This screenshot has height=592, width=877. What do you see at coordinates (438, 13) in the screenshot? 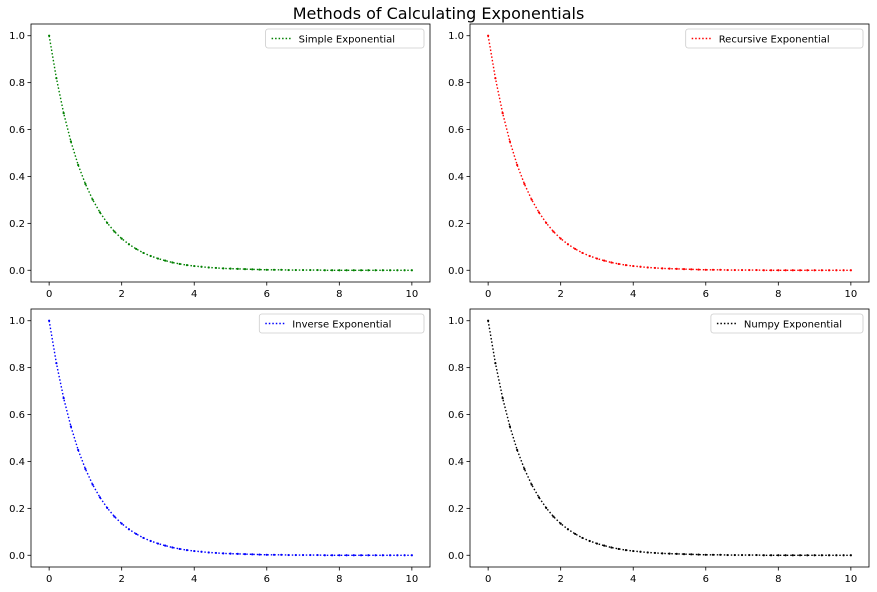
I see `figure-title: Methods of Calculating Exponentials` at bounding box center [438, 13].